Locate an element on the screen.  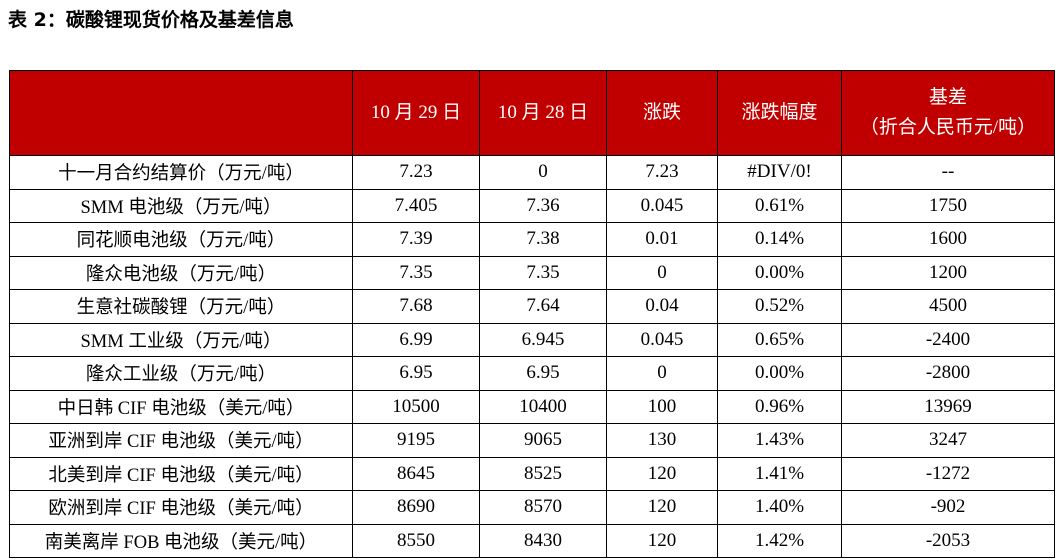
table-row: 中日韩 CIF 电池级（美元/吨） 10500 10400 100 0.96% 13969 is located at coordinates (532, 406).